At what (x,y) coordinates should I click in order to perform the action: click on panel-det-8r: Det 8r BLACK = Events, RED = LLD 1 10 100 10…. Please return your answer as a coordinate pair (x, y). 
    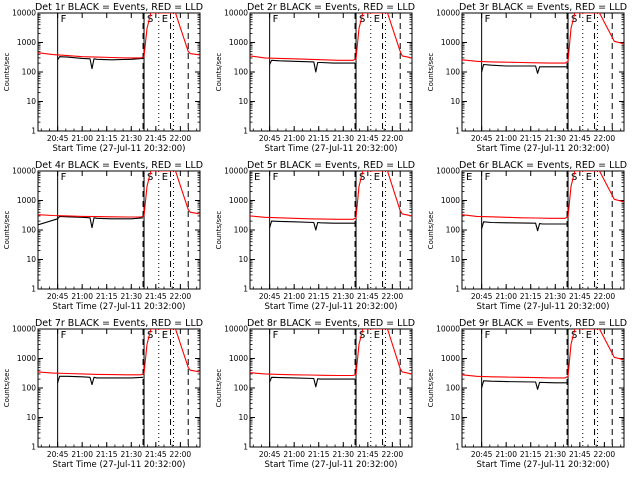
    Looking at the image, I should click on (315, 394).